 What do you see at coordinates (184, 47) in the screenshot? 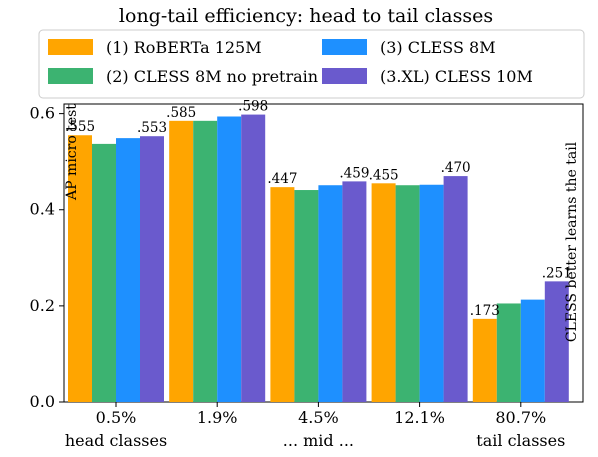
I see `legend-label-1: (1) RoBERTa 125M` at bounding box center [184, 47].